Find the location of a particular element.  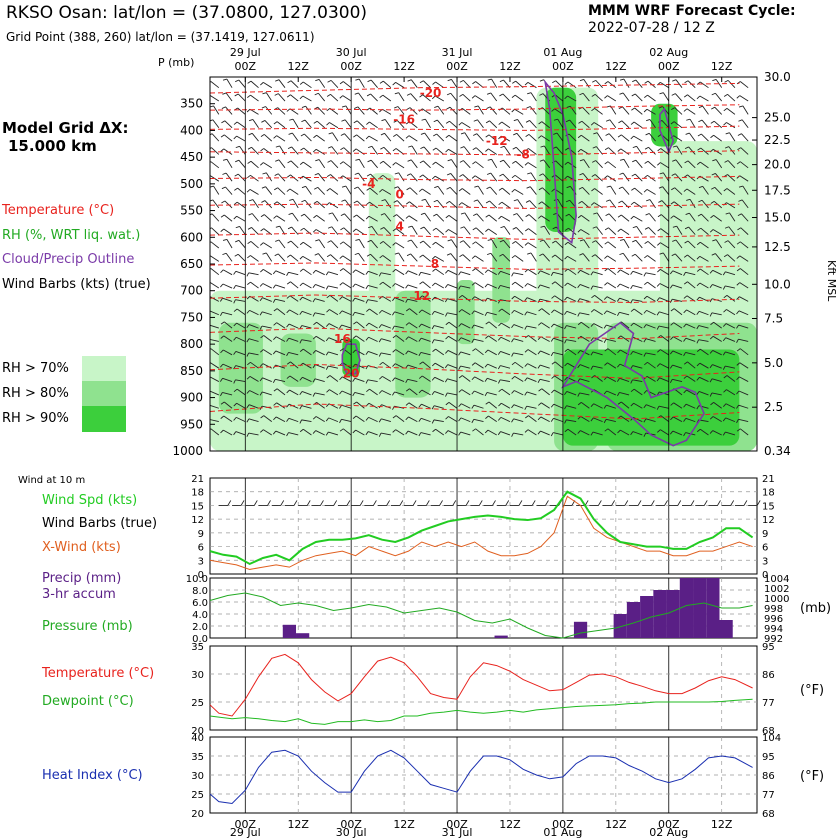

forecast-cycle-label: MMM WRF Forecast Cycle: is located at coordinates (692, 11).